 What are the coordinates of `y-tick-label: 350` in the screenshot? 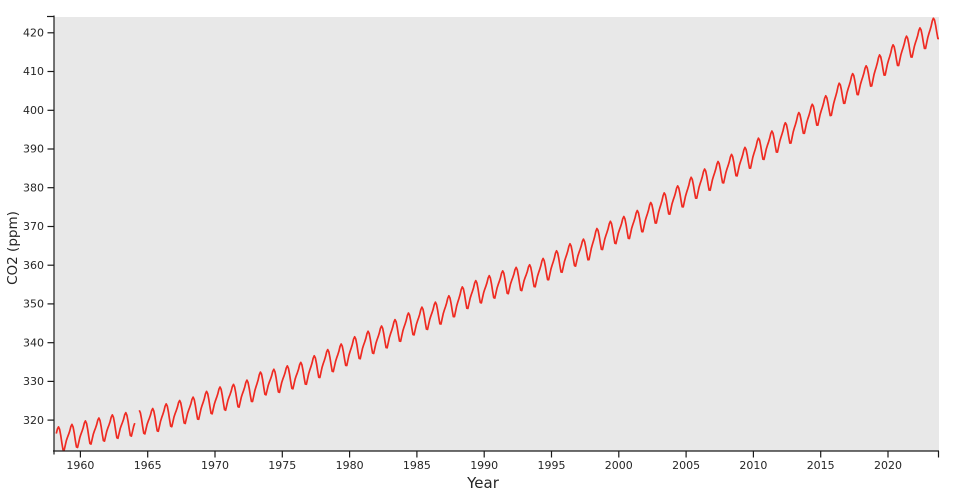 It's located at (33, 304).